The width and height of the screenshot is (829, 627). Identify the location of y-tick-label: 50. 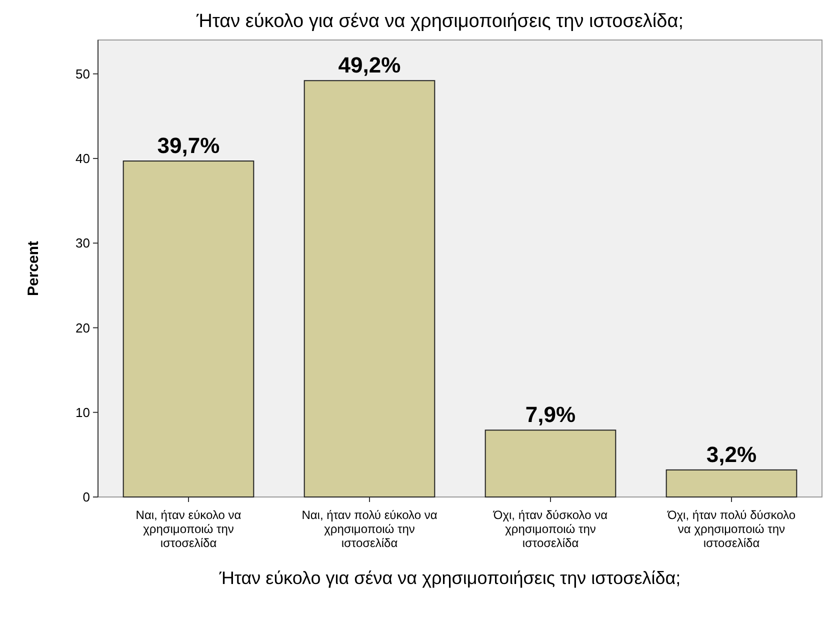
(83, 74).